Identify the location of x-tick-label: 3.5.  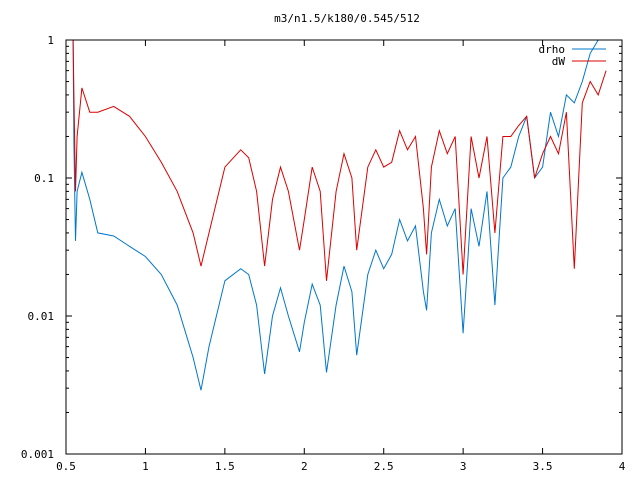
(543, 466).